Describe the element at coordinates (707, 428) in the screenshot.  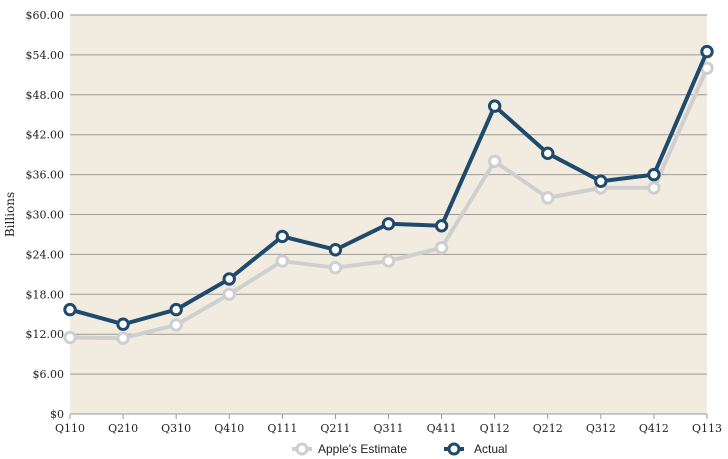
I see `x-tick-label: Q113` at that location.